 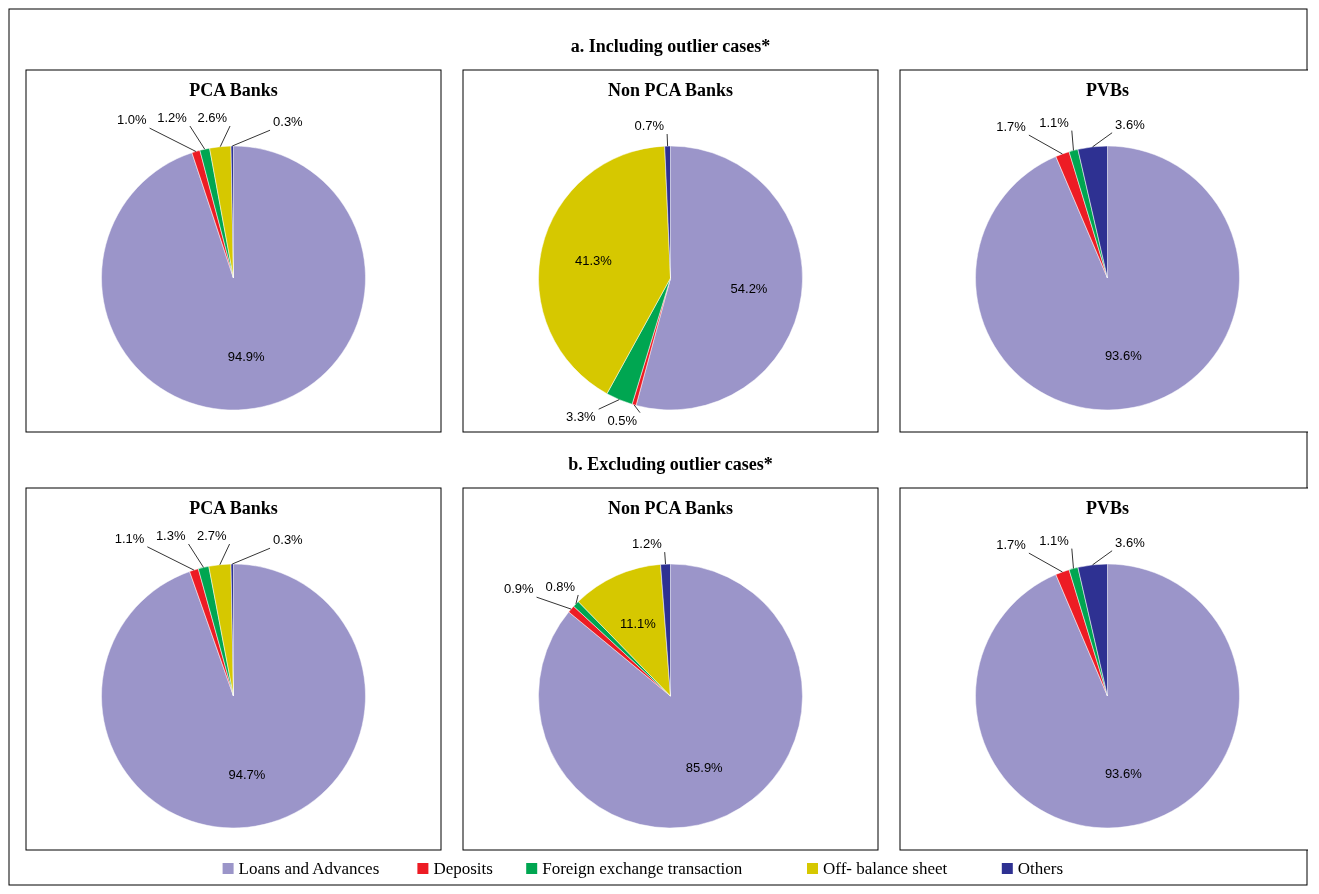 I want to click on legend-label: Foreign exchange transaction, so click(x=642, y=868).